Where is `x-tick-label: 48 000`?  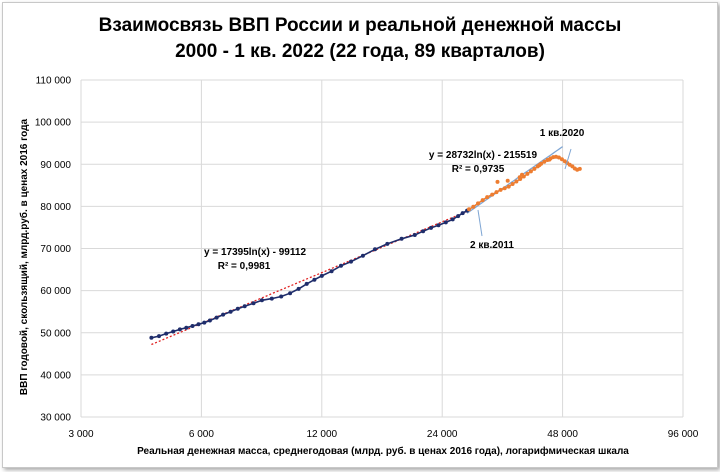 x-tick-label: 48 000 is located at coordinates (562, 434).